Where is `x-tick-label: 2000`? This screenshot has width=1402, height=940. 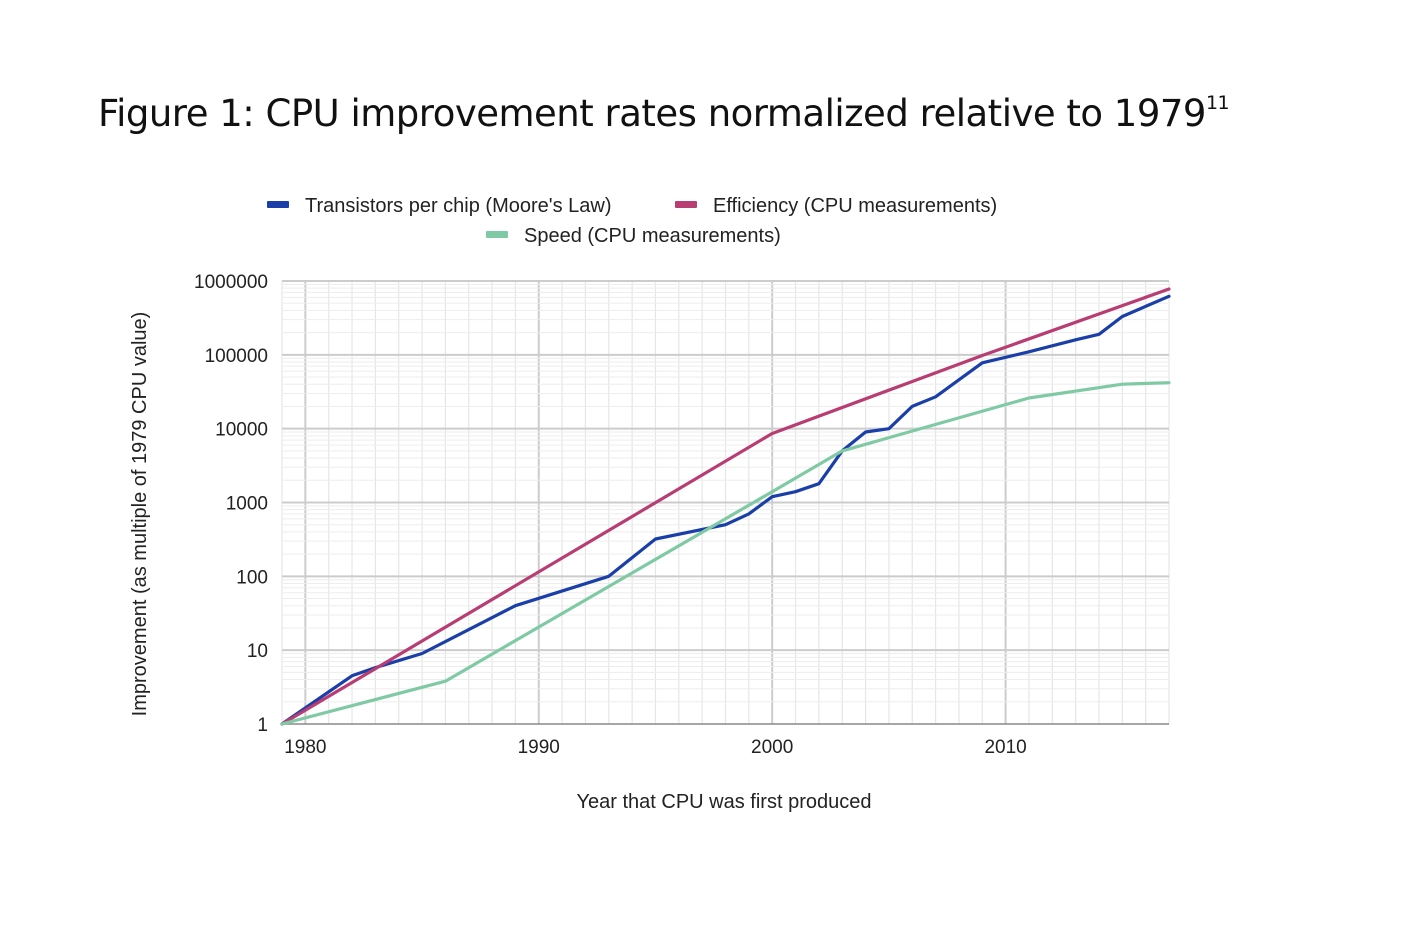
x-tick-label: 2000 is located at coordinates (772, 747).